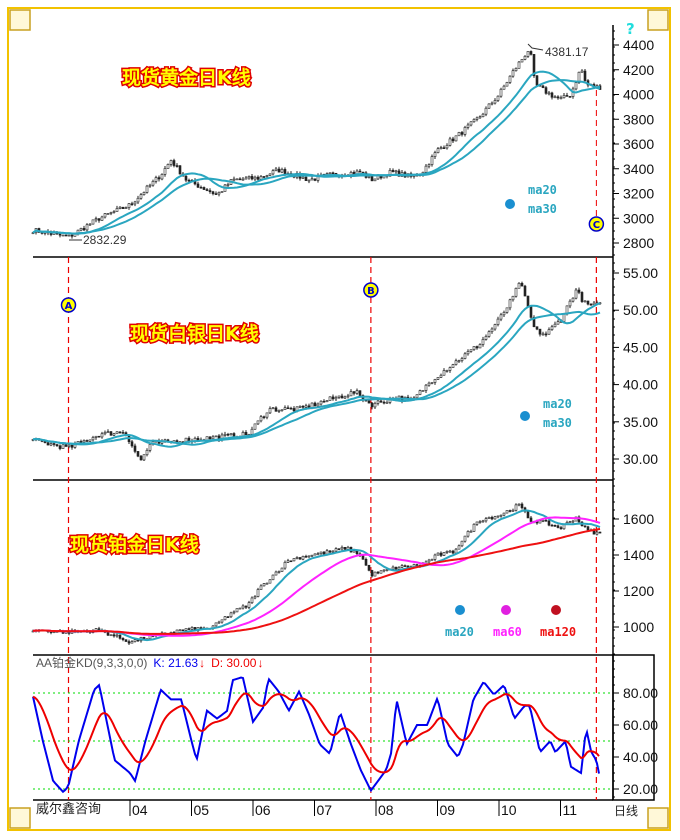  What do you see at coordinates (630, 29) in the screenshot?
I see `help-icon: ?` at bounding box center [630, 29].